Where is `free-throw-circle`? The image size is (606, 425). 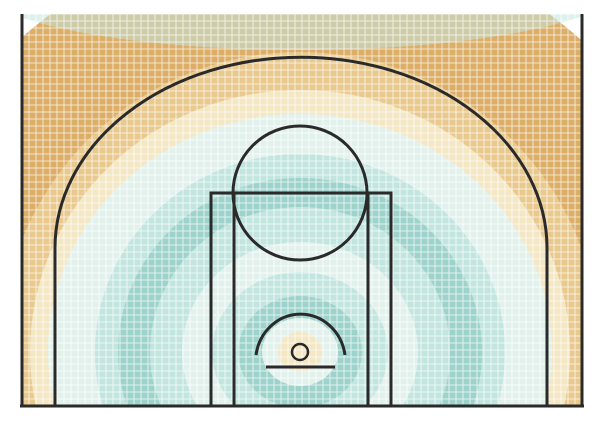
free-throw-circle is located at coordinates (300, 193).